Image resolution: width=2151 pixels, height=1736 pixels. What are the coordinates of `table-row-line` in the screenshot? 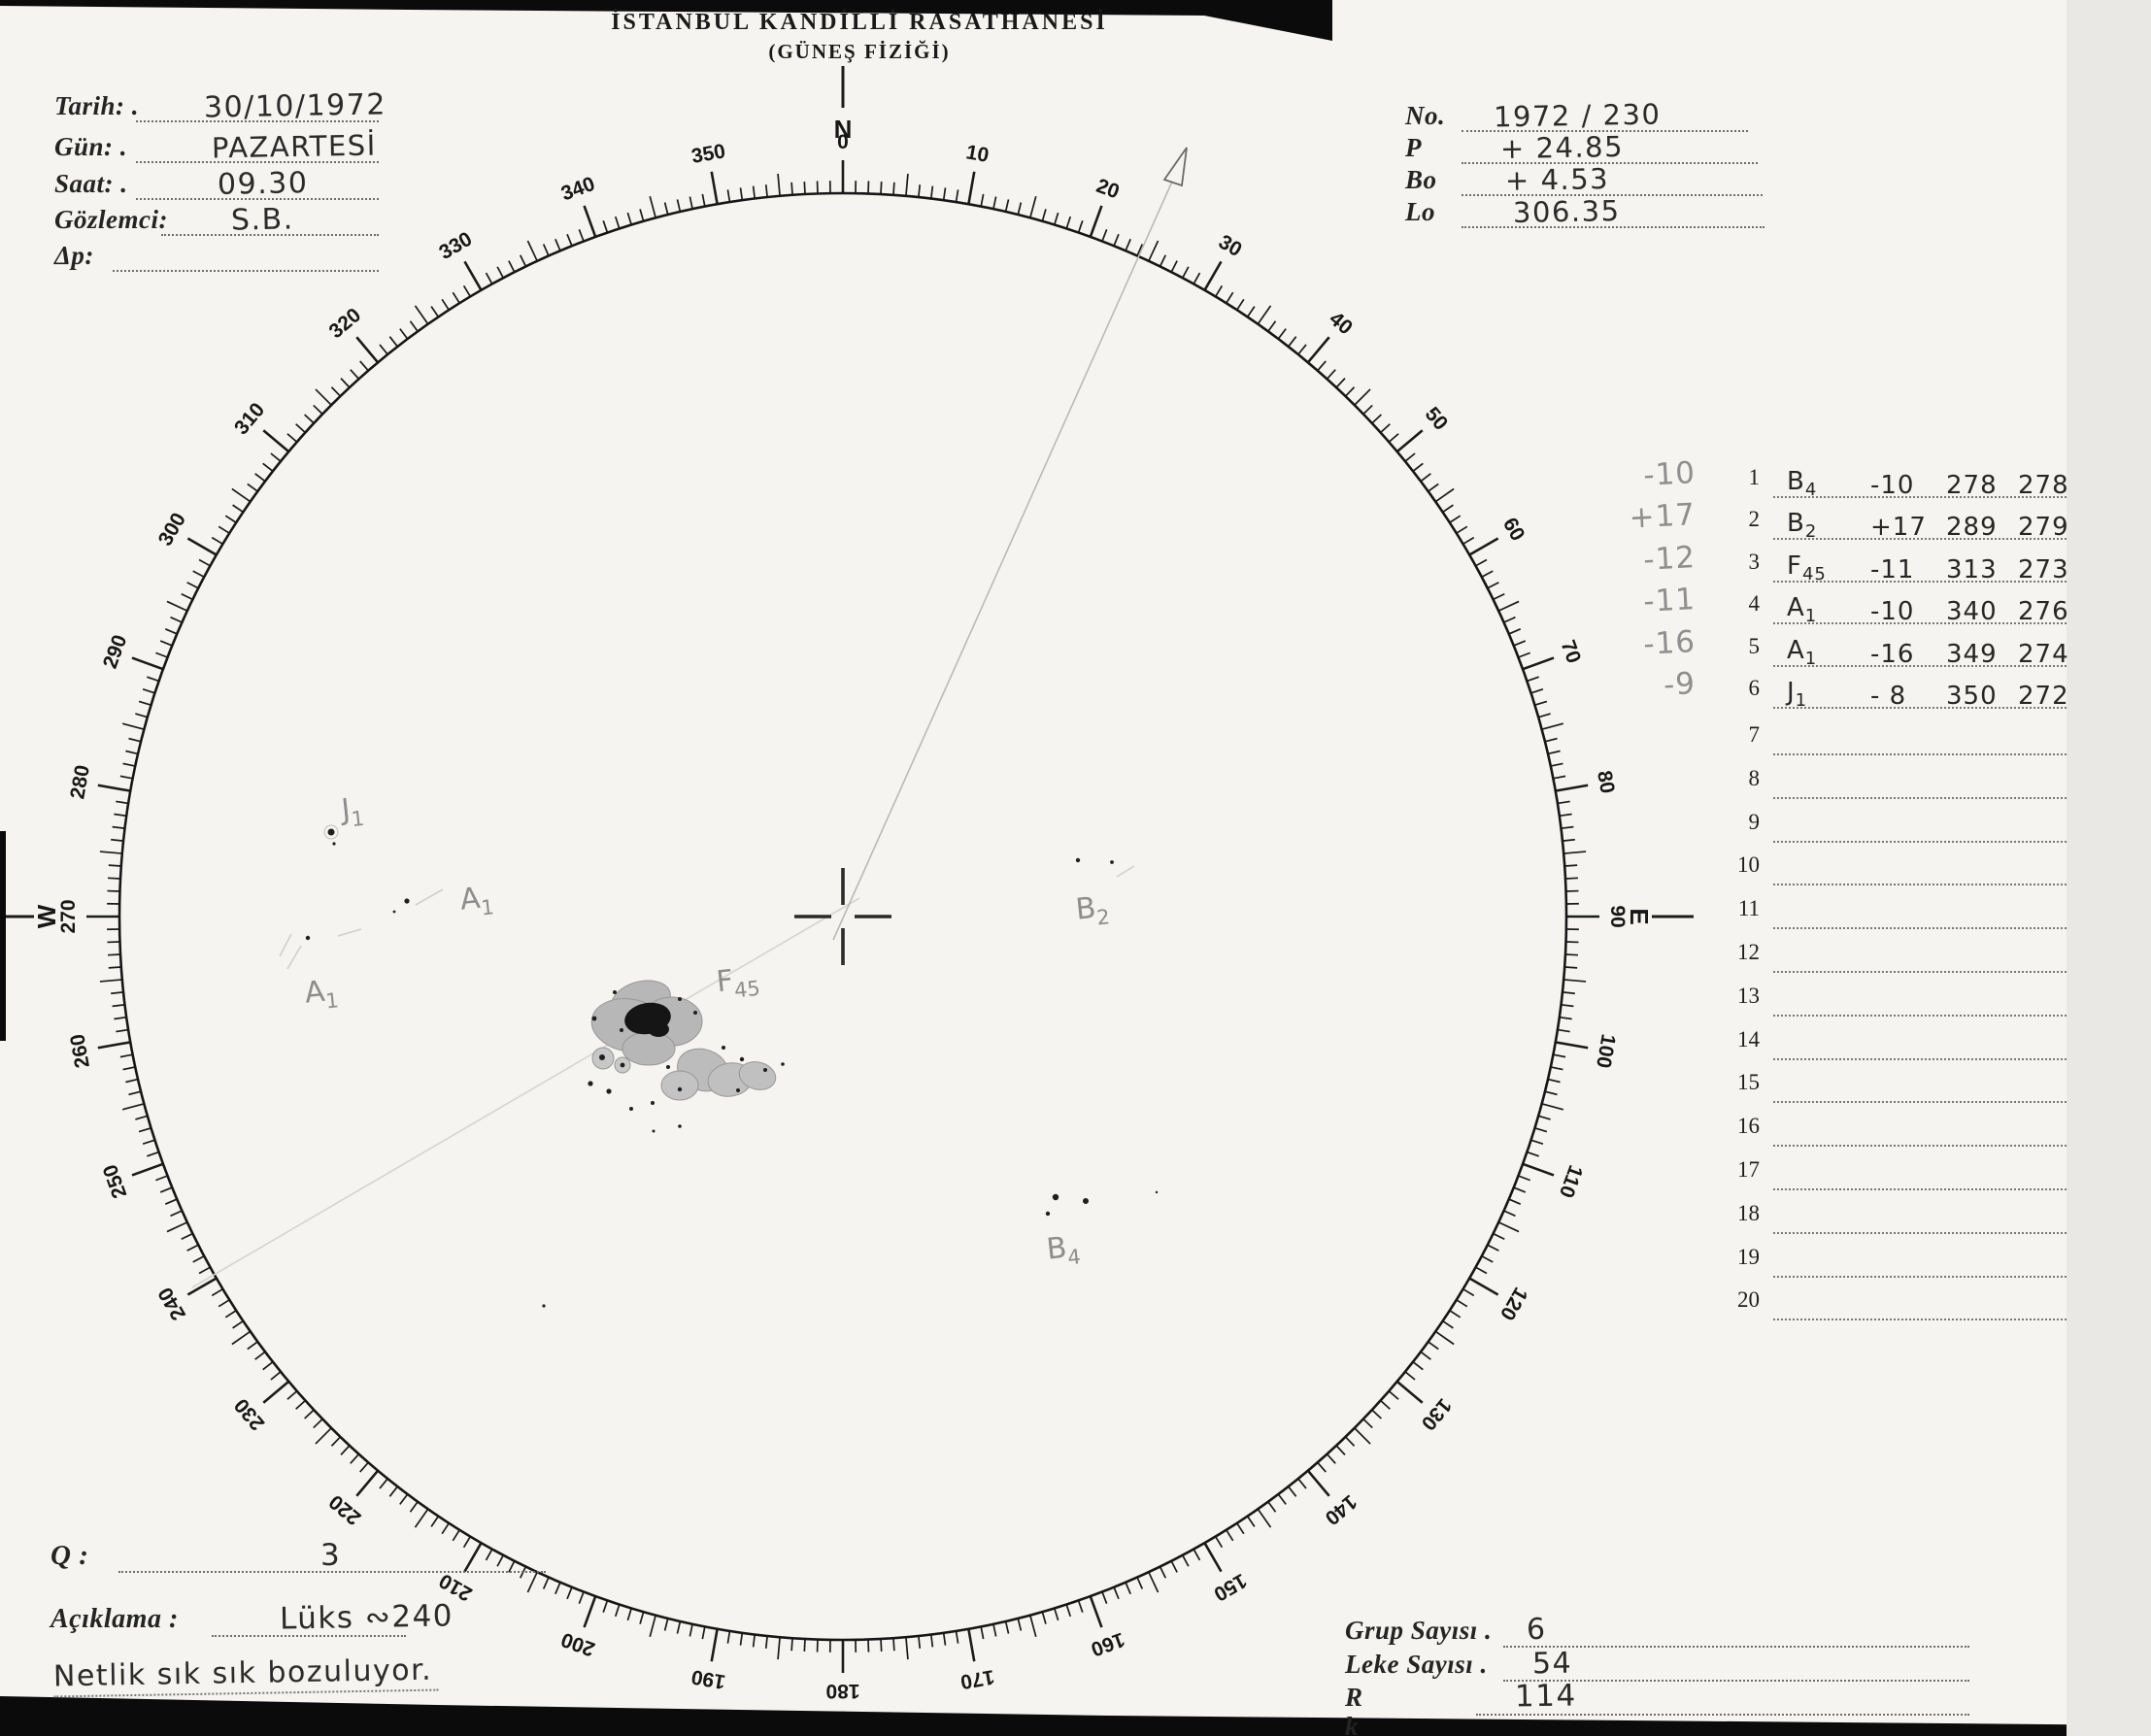 It's located at (1920, 996).